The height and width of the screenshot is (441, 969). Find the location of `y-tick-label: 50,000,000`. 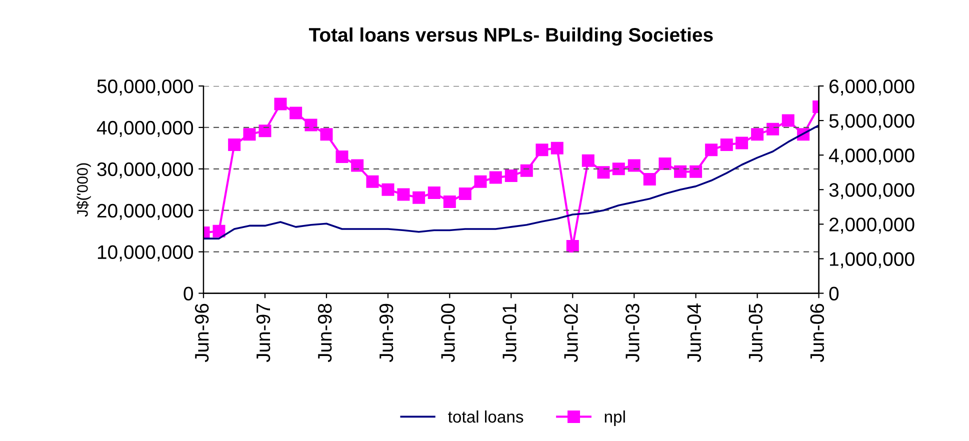

y-tick-label: 50,000,000 is located at coordinates (145, 87).